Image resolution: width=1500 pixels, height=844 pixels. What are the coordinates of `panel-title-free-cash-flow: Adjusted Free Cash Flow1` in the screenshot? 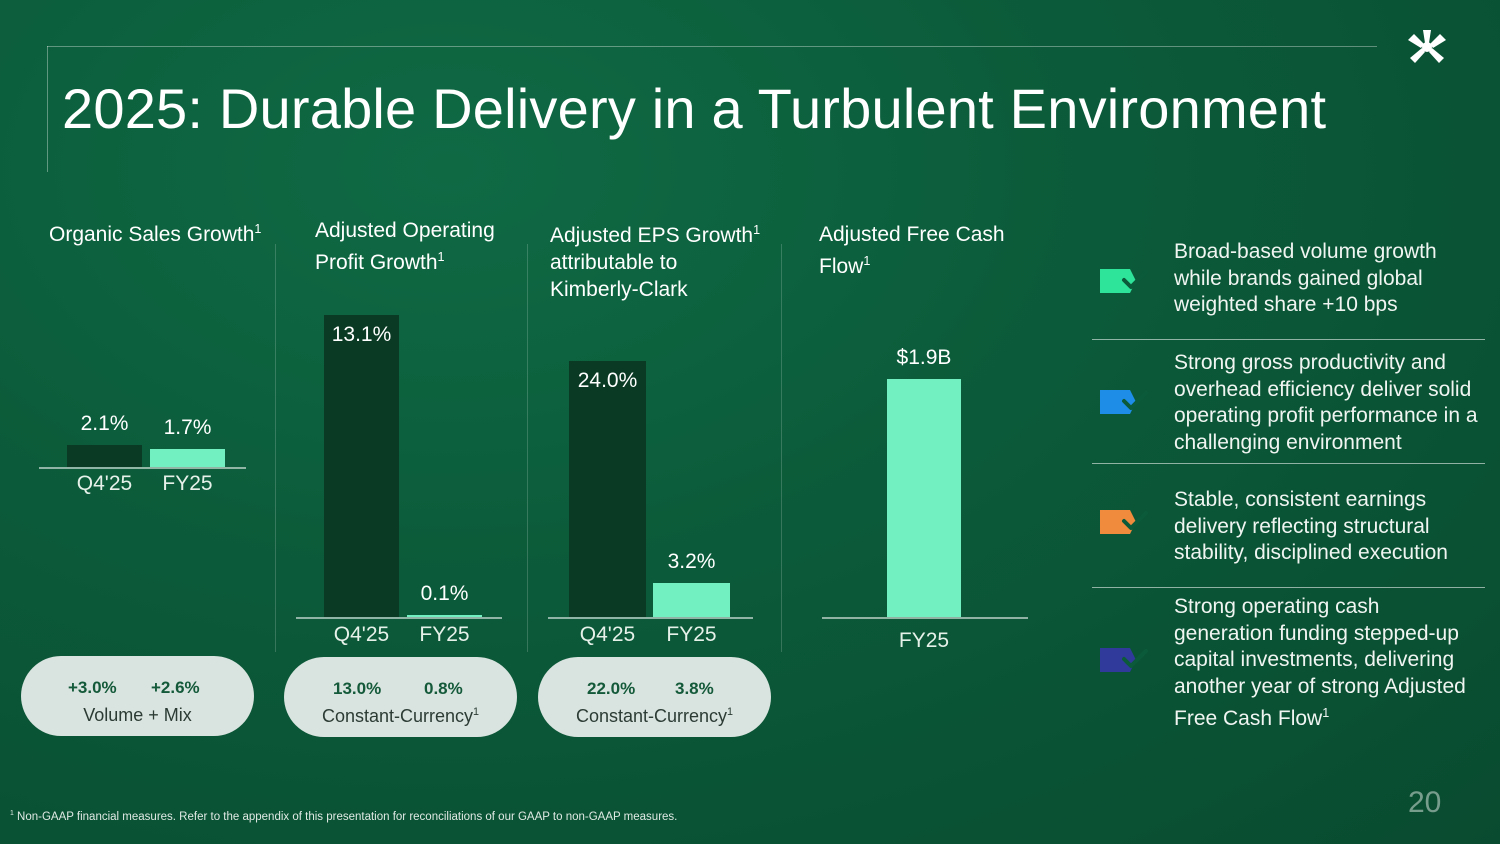 It's located at (912, 250).